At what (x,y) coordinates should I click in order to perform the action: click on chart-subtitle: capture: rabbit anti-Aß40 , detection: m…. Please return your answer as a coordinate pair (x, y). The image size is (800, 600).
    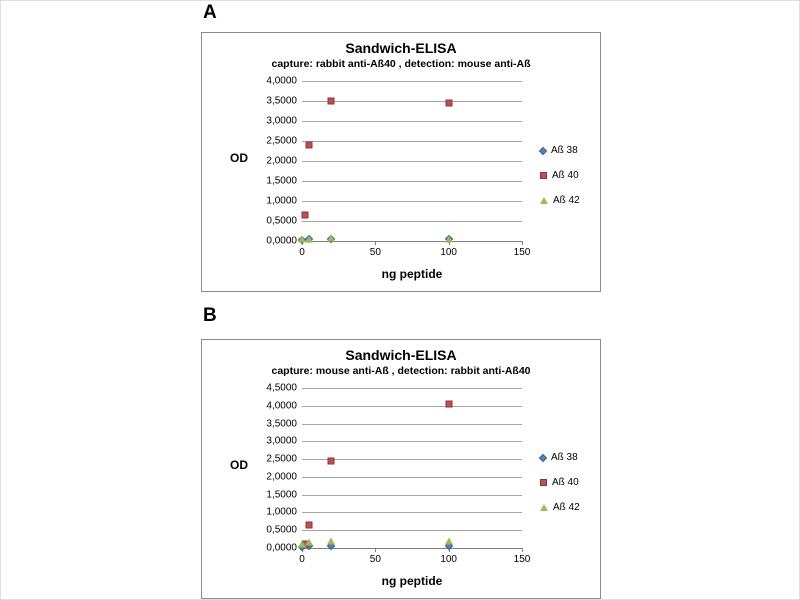
    Looking at the image, I should click on (401, 64).